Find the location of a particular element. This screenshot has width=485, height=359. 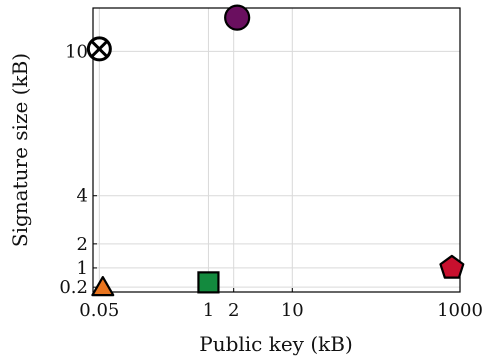

y-axis-label: Signature size (kB) is located at coordinates (20, 150).